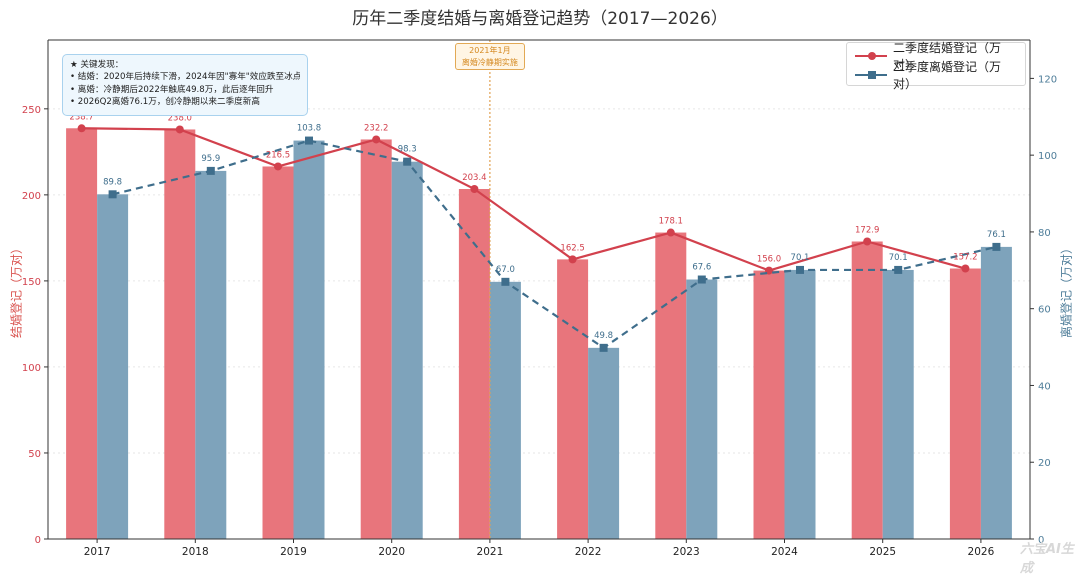 This screenshot has height=576, width=1080. Describe the element at coordinates (1041, 540) in the screenshot. I see `y-right-tick-label: 0` at that location.